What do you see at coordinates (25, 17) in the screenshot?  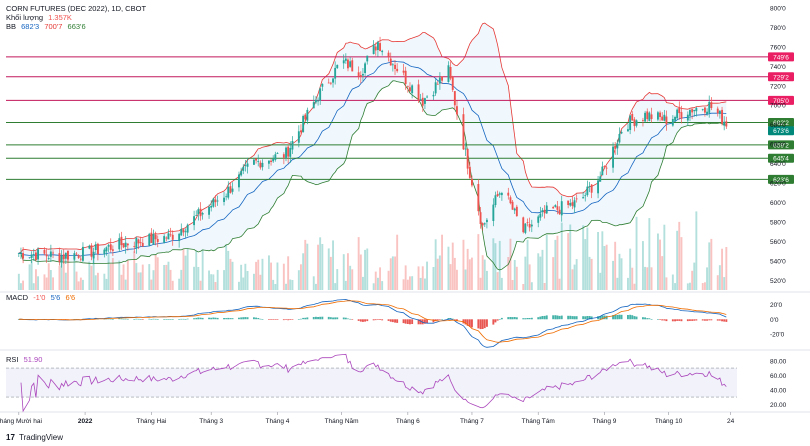 I see `volume-label: Khối lượng` at bounding box center [25, 17].